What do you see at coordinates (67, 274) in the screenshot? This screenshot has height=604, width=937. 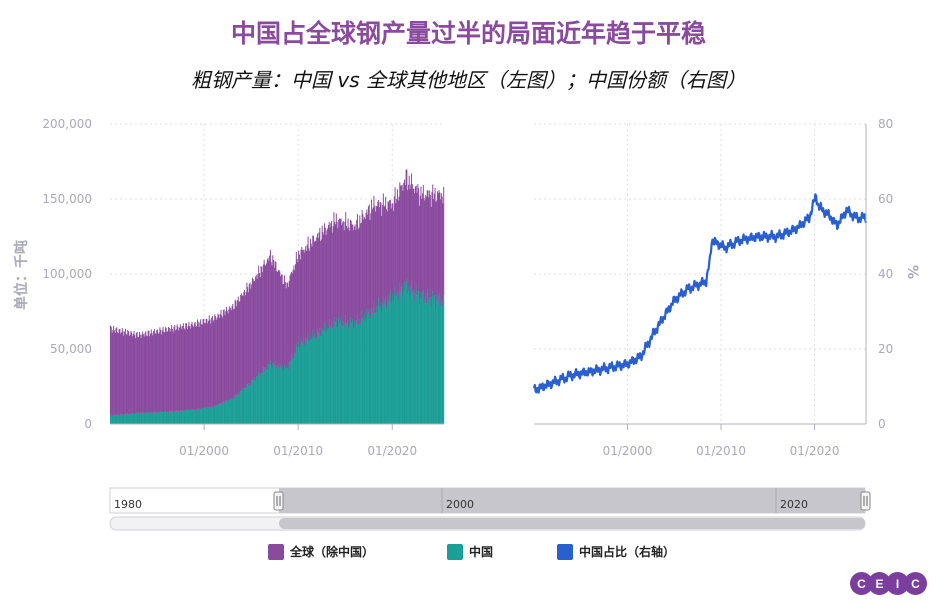 I see `left-y-tick-label: 100,000` at bounding box center [67, 274].